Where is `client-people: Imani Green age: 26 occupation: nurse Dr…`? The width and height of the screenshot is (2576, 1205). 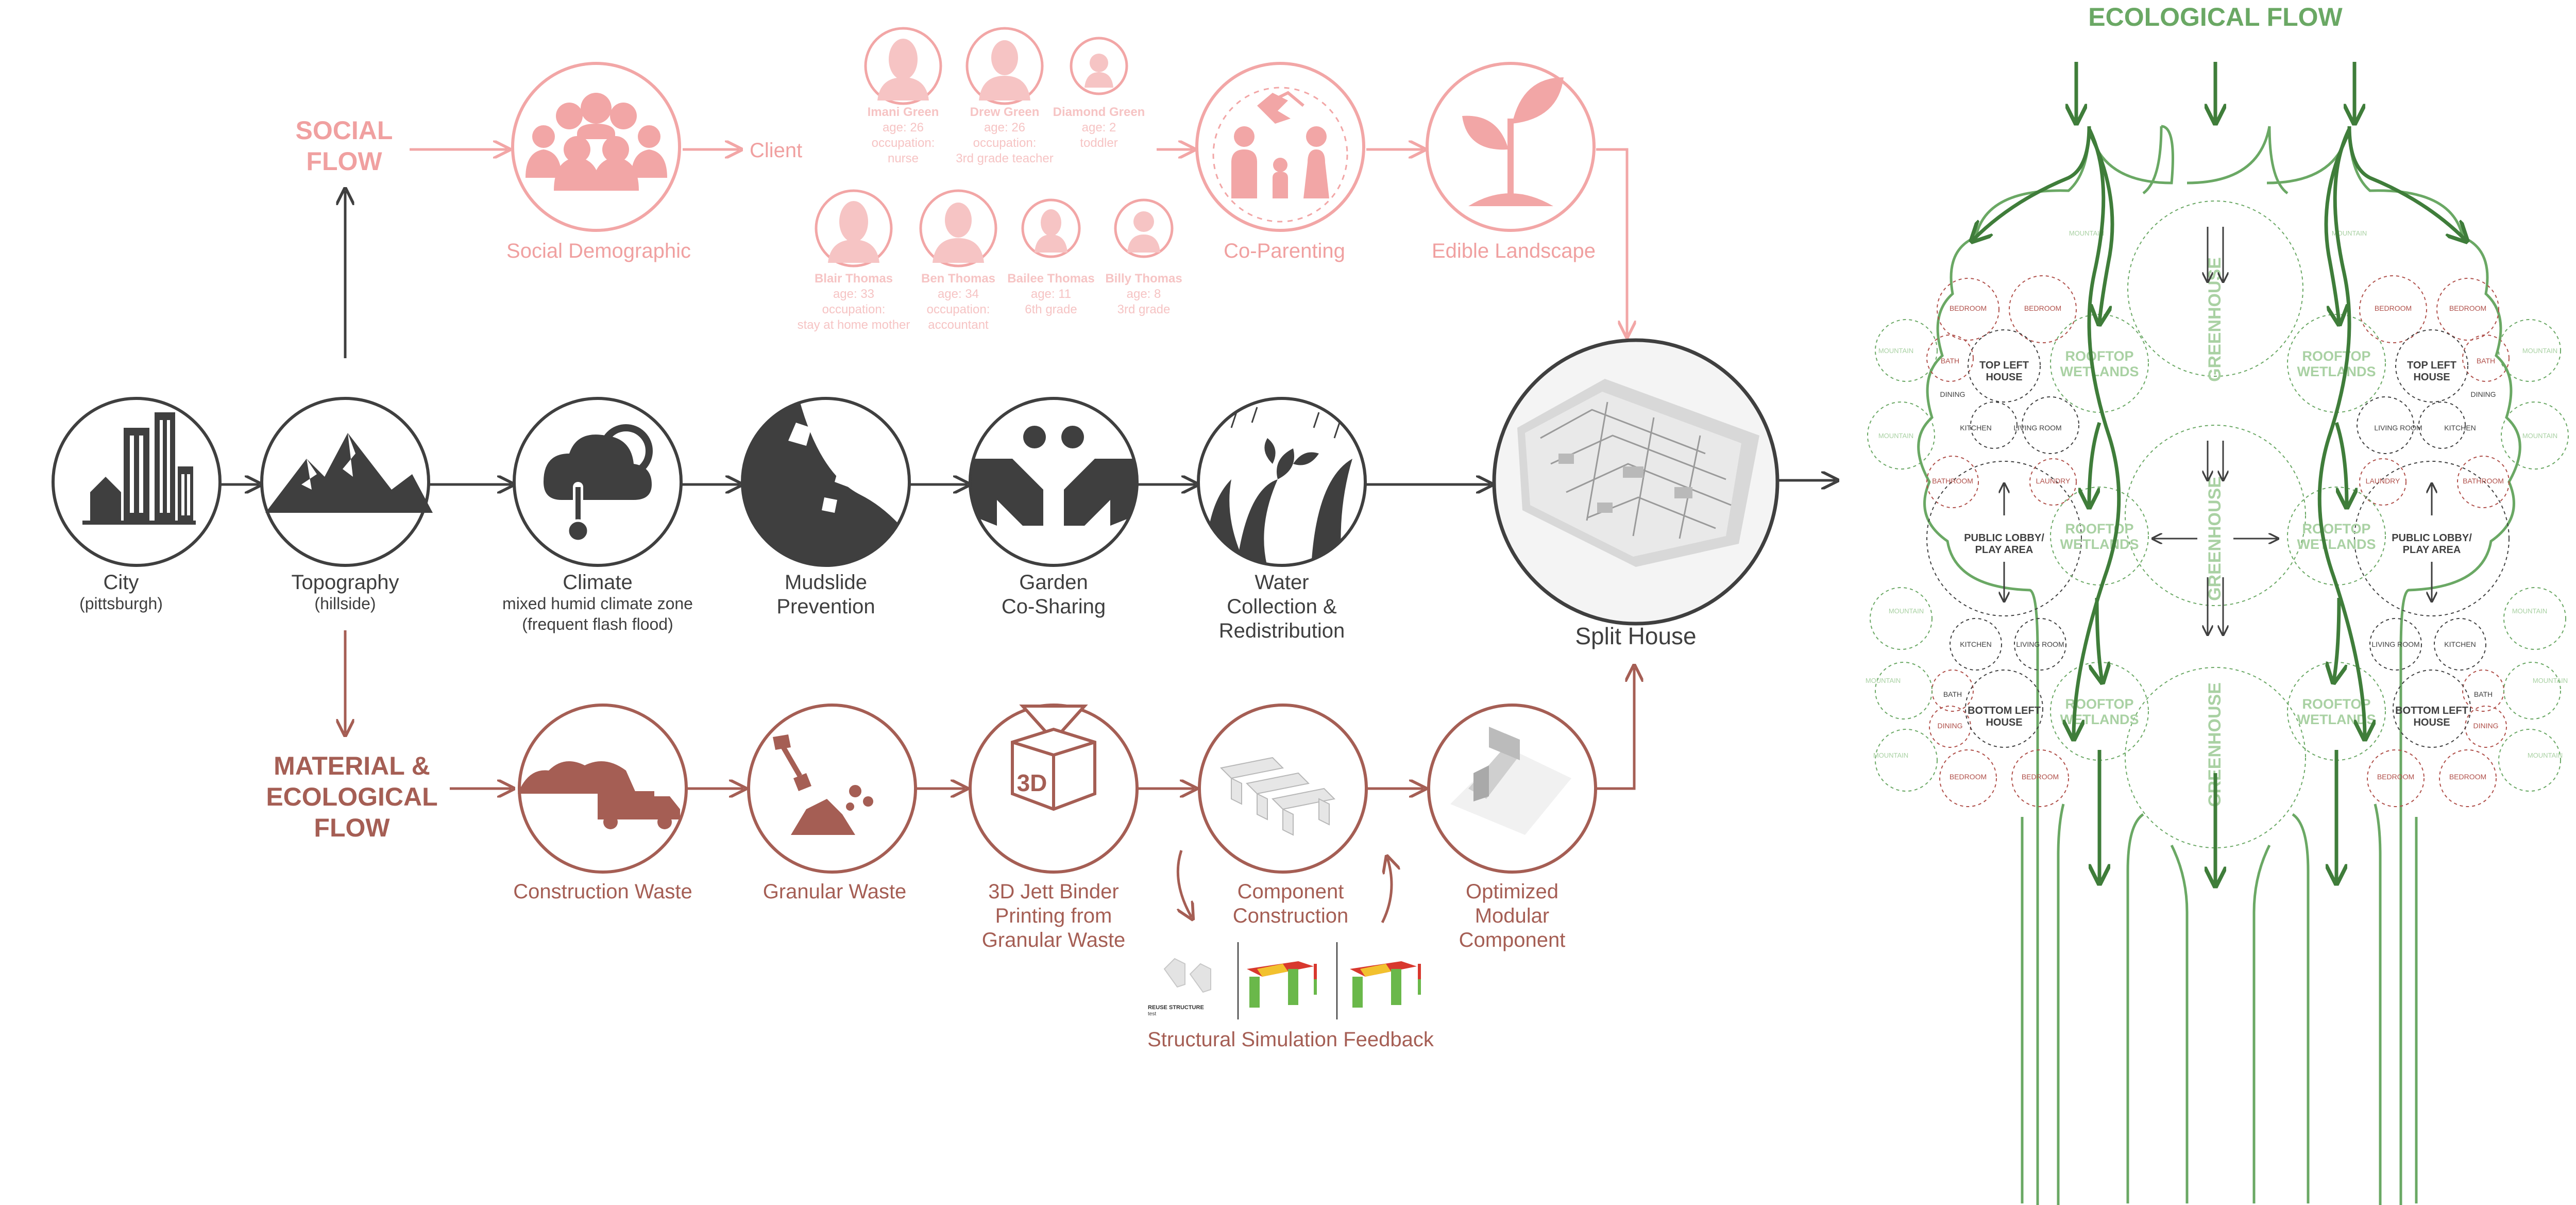
client-people: Imani Green age: 26 occupation: nurse Dr… is located at coordinates (990, 179).